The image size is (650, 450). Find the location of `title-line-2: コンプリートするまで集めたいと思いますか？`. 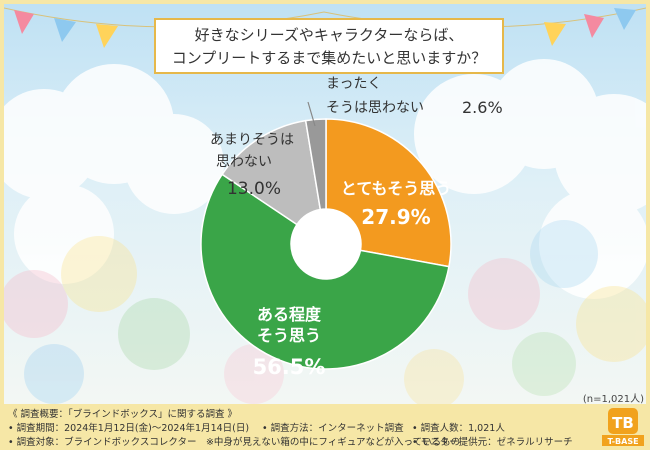

title-line-2: コンプリートするまで集めたいと思いますか？ is located at coordinates (329, 58).